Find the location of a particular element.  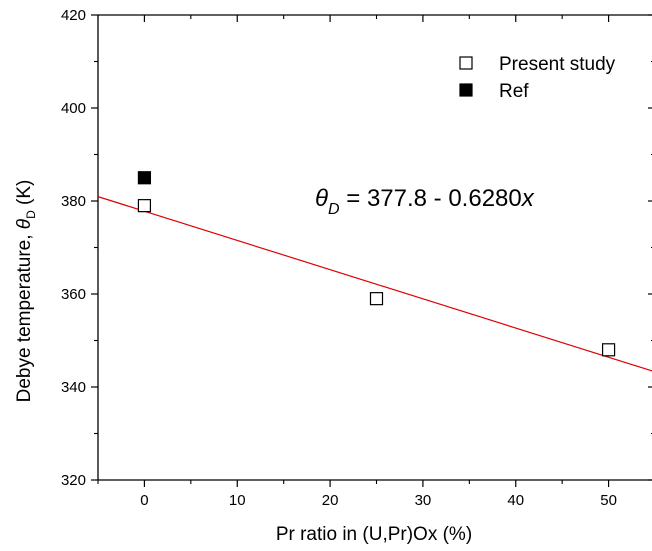

fit-equation-subscript: D is located at coordinates (334, 209).